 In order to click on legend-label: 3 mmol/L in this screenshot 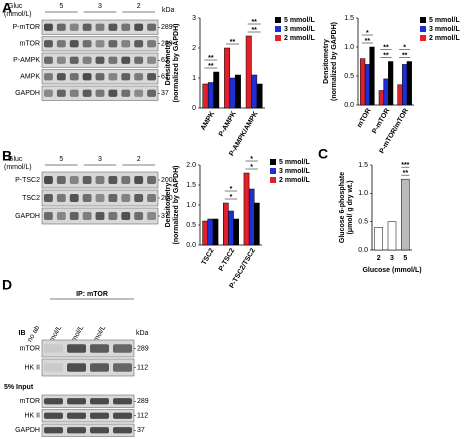, I will do `click(294, 171)`.